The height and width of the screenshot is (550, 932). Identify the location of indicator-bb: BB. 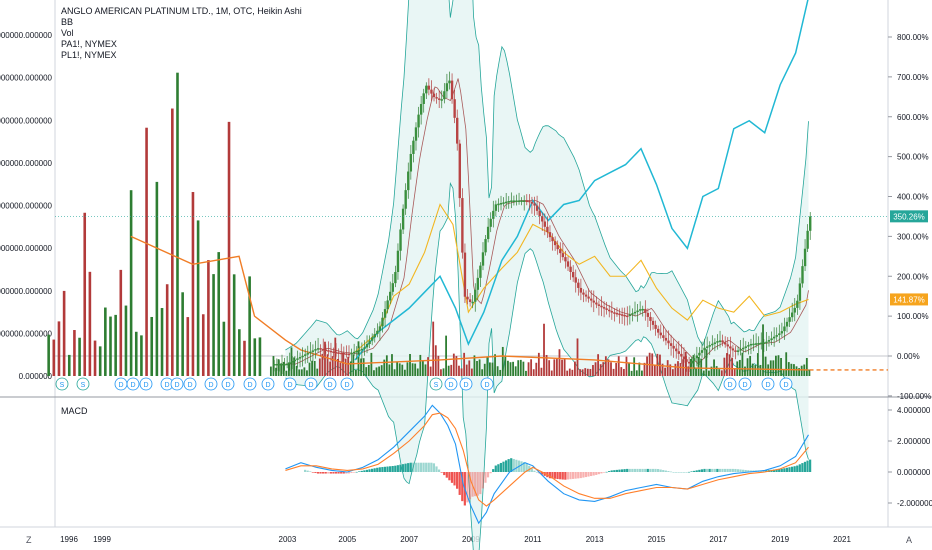
(67, 22).